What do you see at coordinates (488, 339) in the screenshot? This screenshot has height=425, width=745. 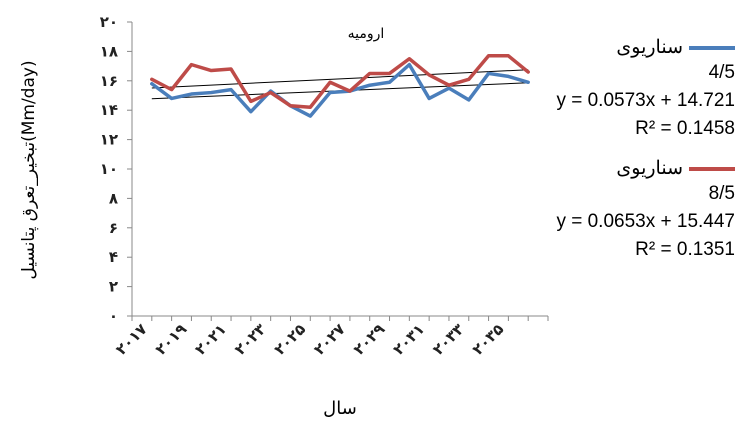 I see `x-tick-label: ۲۰۳۵` at bounding box center [488, 339].